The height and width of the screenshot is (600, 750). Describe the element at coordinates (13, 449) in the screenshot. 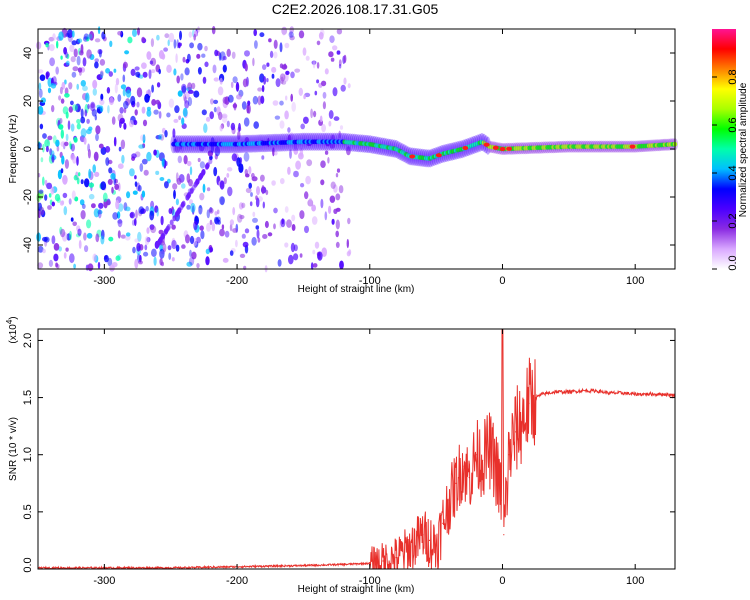

I see `snr-y-label: SNR (10 * v/v)` at that location.